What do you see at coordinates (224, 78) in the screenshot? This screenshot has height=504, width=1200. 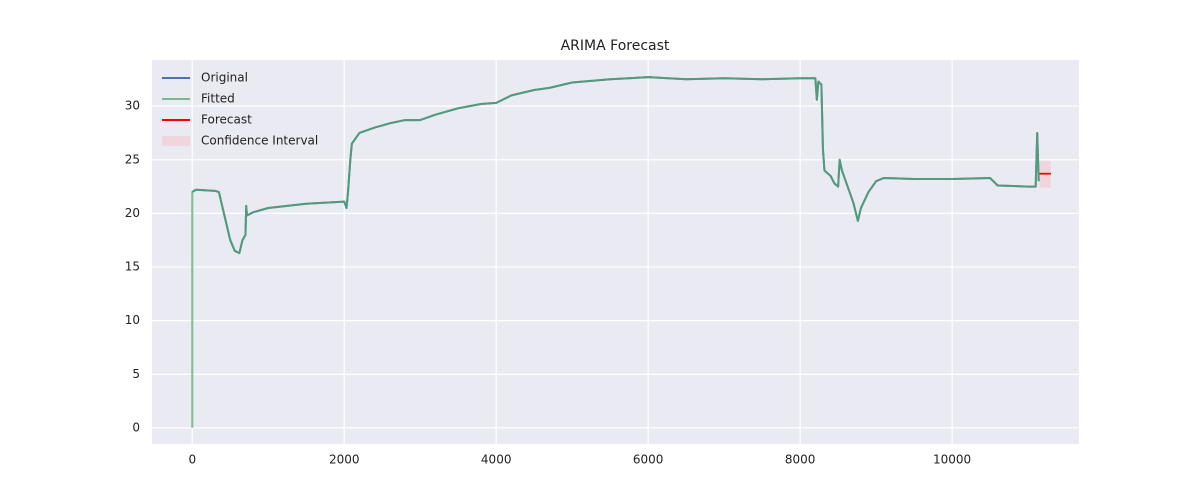 I see `legend-label: Original` at bounding box center [224, 78].